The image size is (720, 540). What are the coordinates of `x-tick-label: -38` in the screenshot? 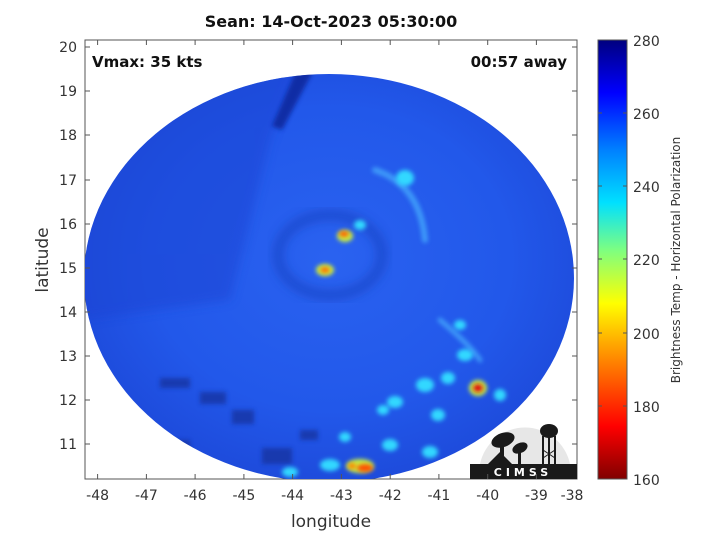 It's located at (572, 496).